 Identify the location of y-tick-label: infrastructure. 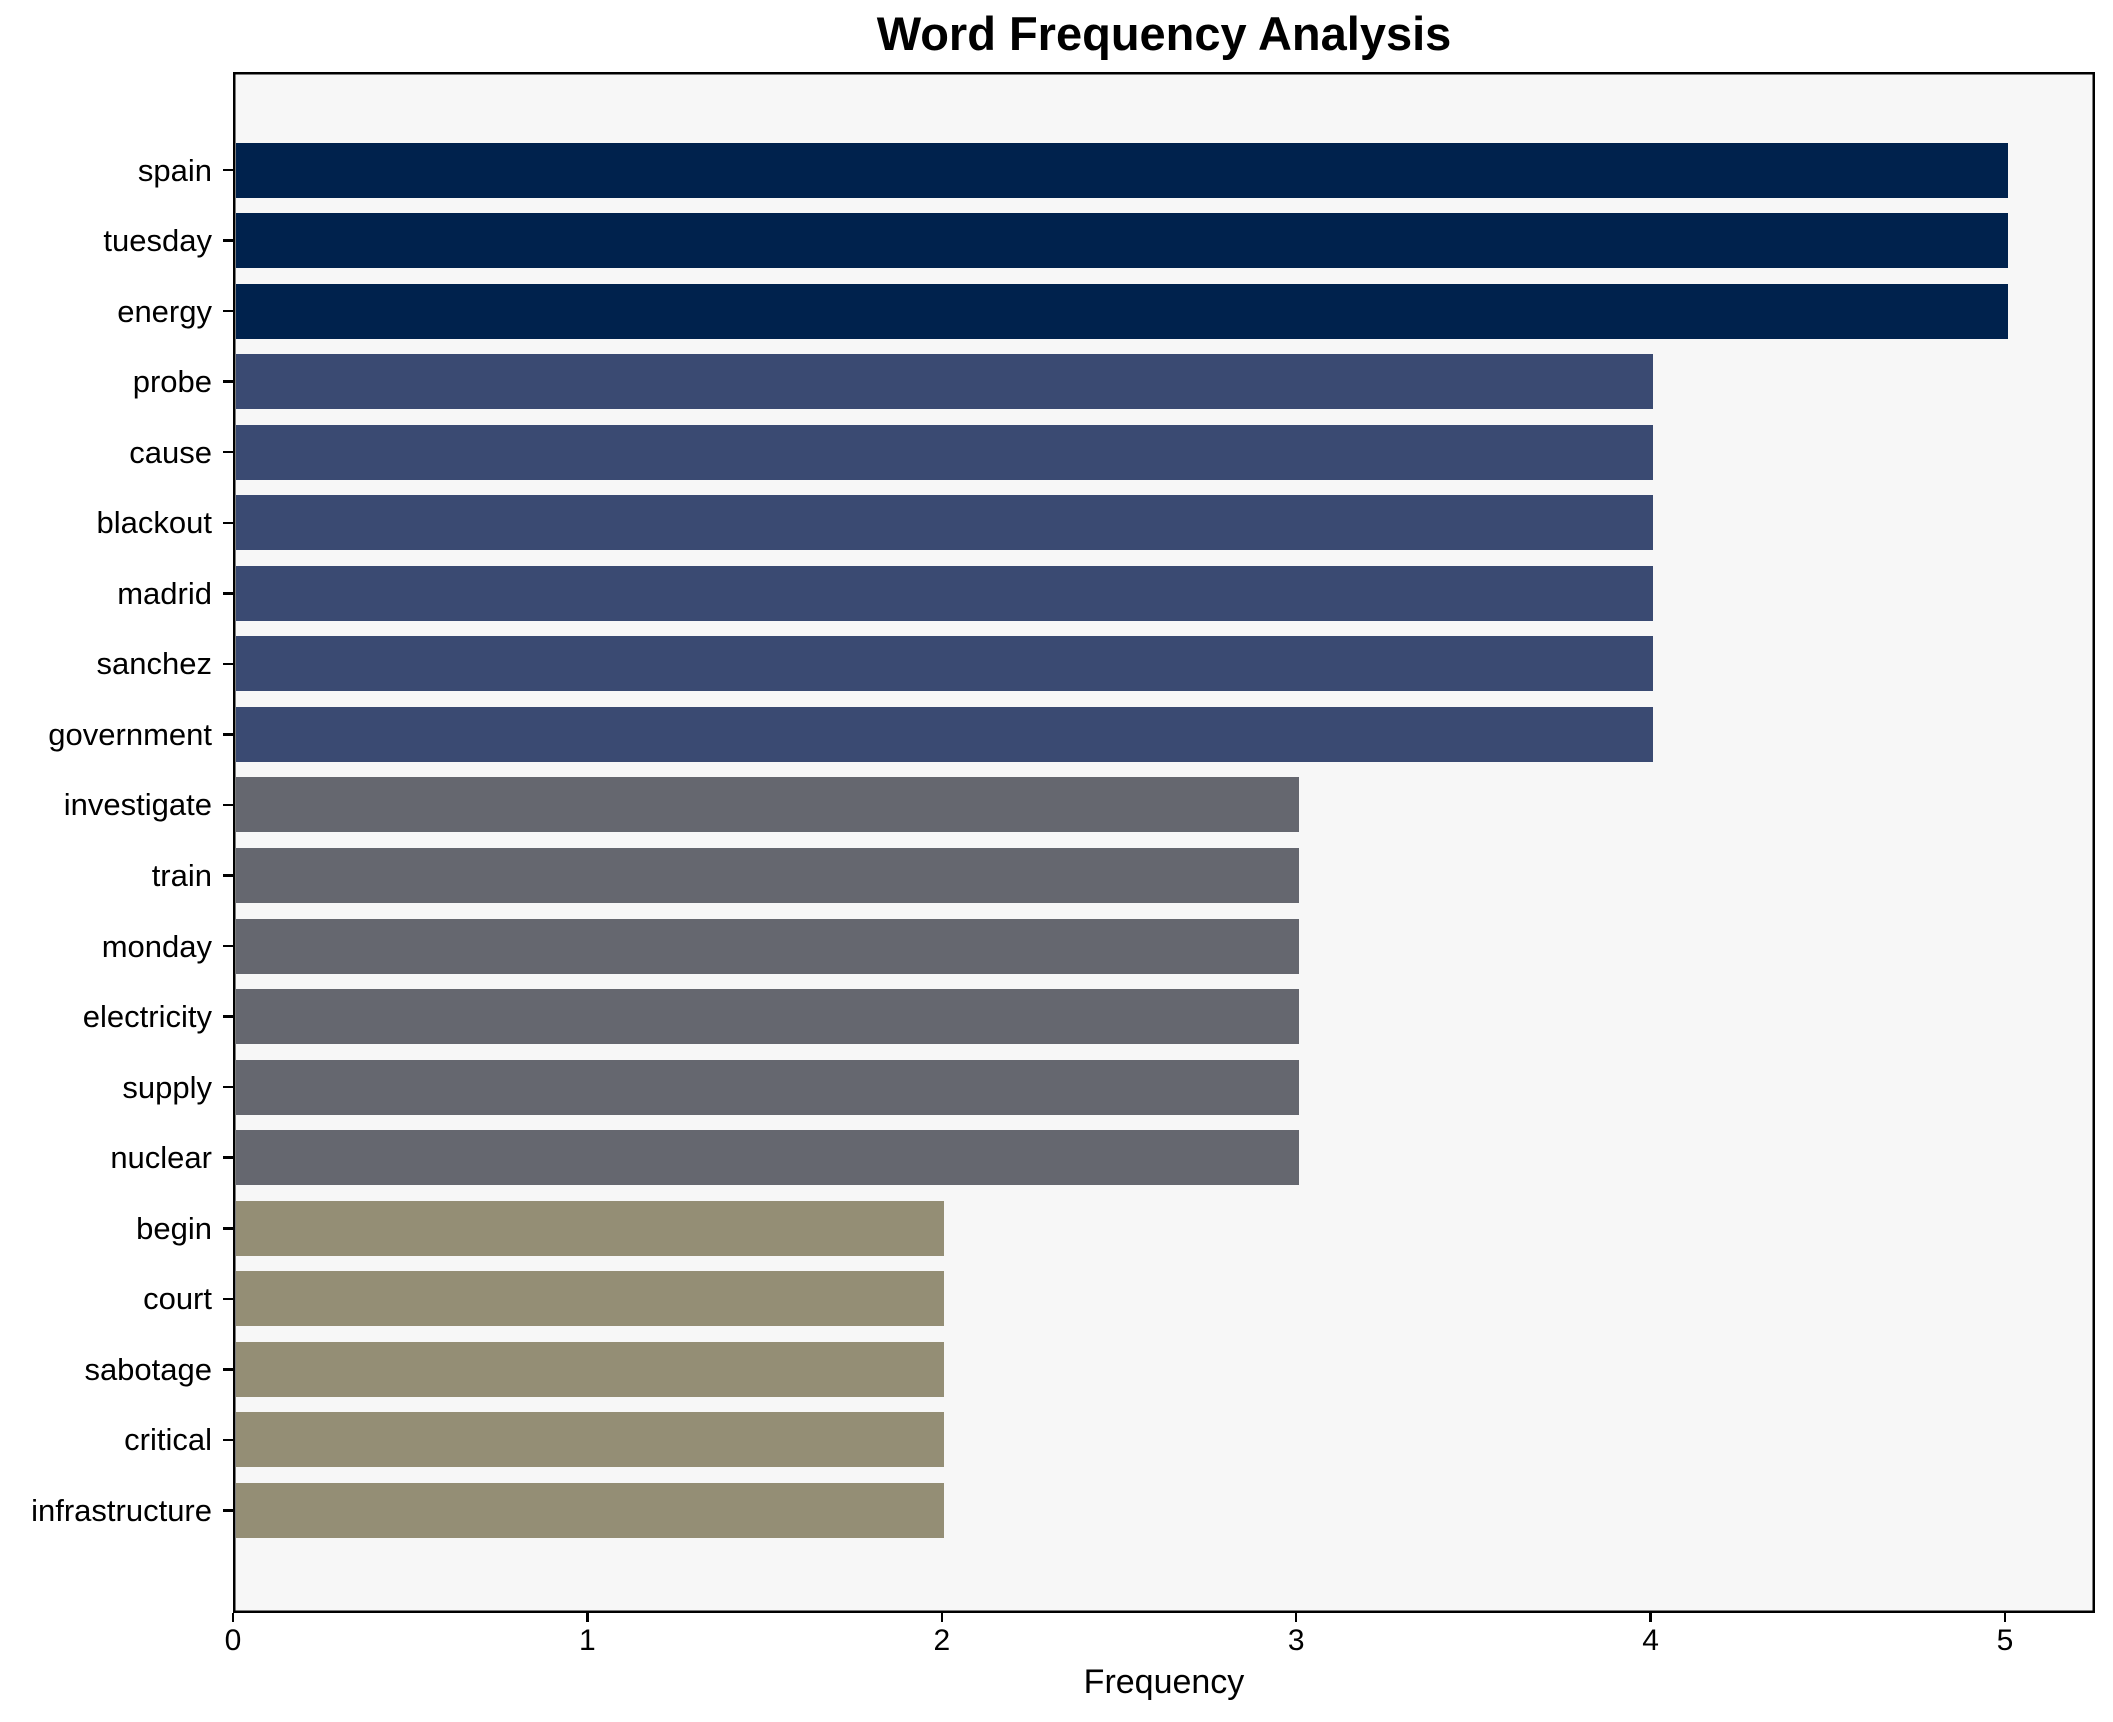
(121, 1510).